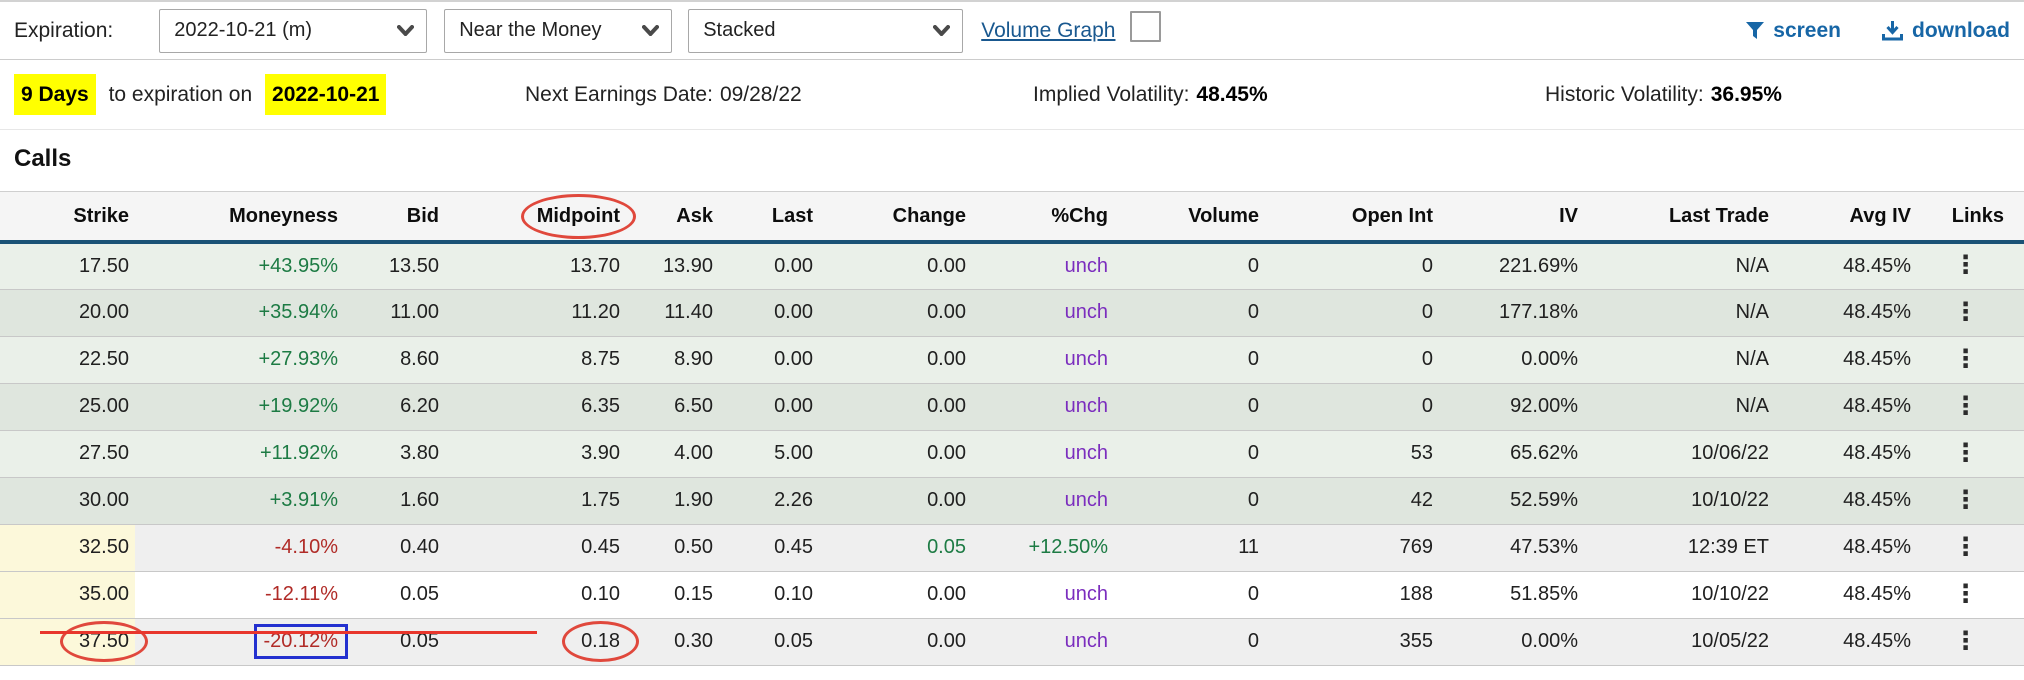 The image size is (2024, 680). Describe the element at coordinates (1079, 215) in the screenshot. I see `col-header-label: %Chg` at that location.